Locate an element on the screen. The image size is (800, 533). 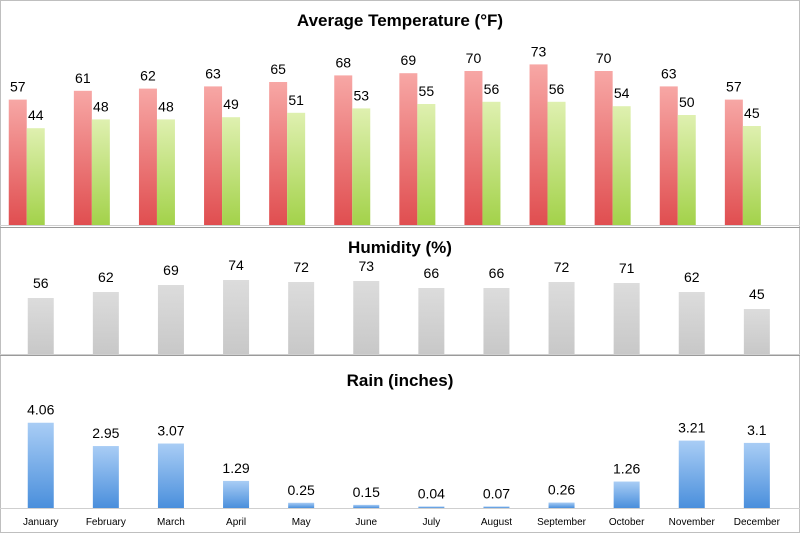
humidity-label: 56 is located at coordinates (41, 283).